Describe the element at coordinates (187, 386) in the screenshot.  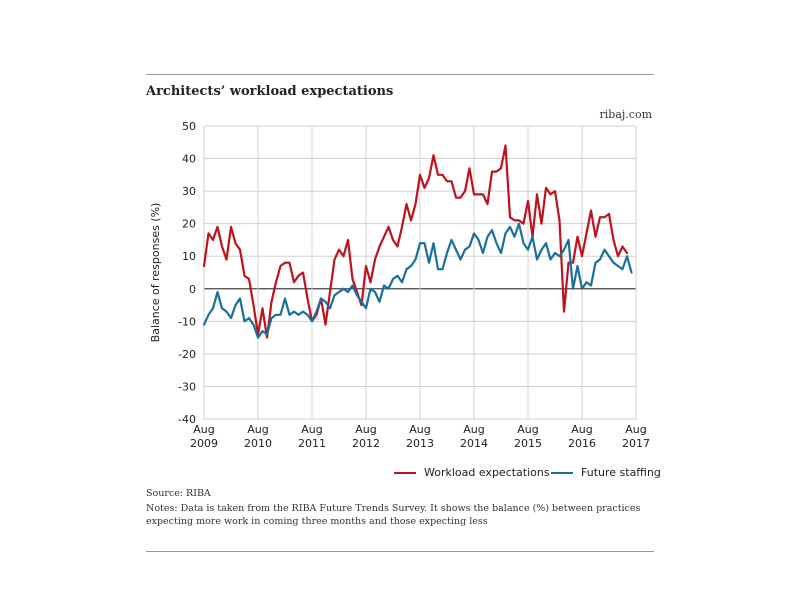
I see `y-tick-label: -30` at that location.